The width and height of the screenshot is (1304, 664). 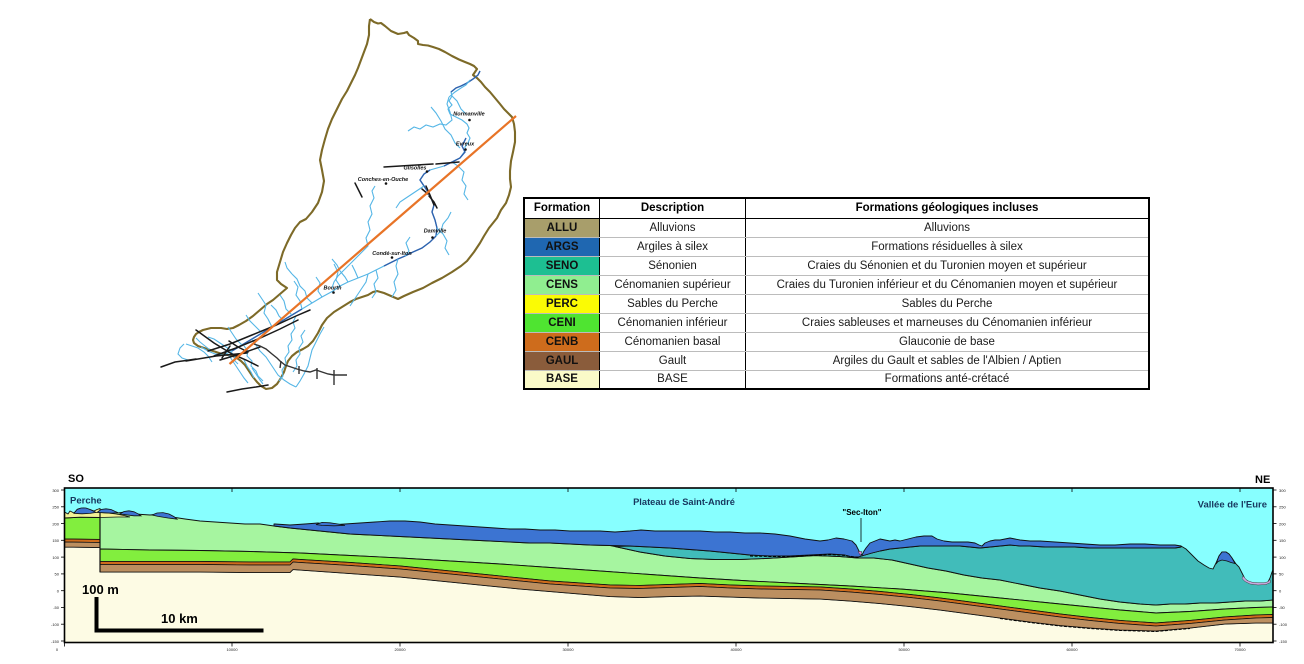 I want to click on svg-text: NE, so click(x=1262, y=480).